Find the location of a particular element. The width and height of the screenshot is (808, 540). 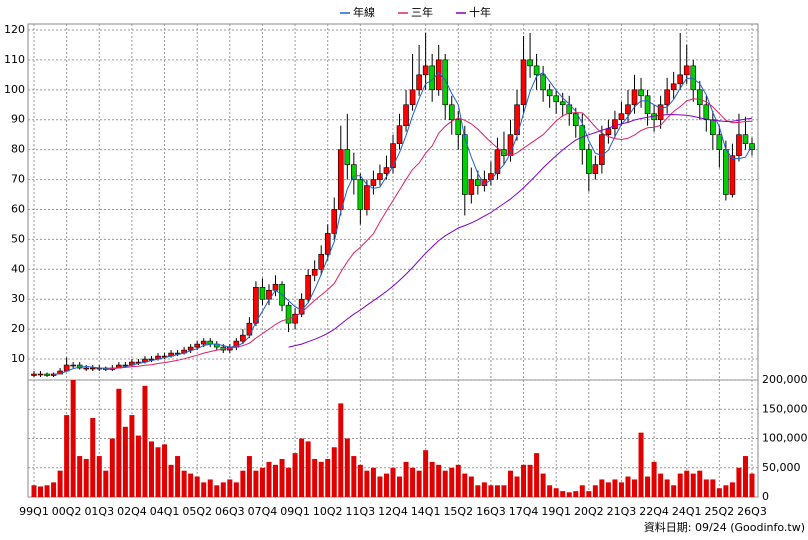

y2-tick-label: 100,000 is located at coordinates (785, 438).